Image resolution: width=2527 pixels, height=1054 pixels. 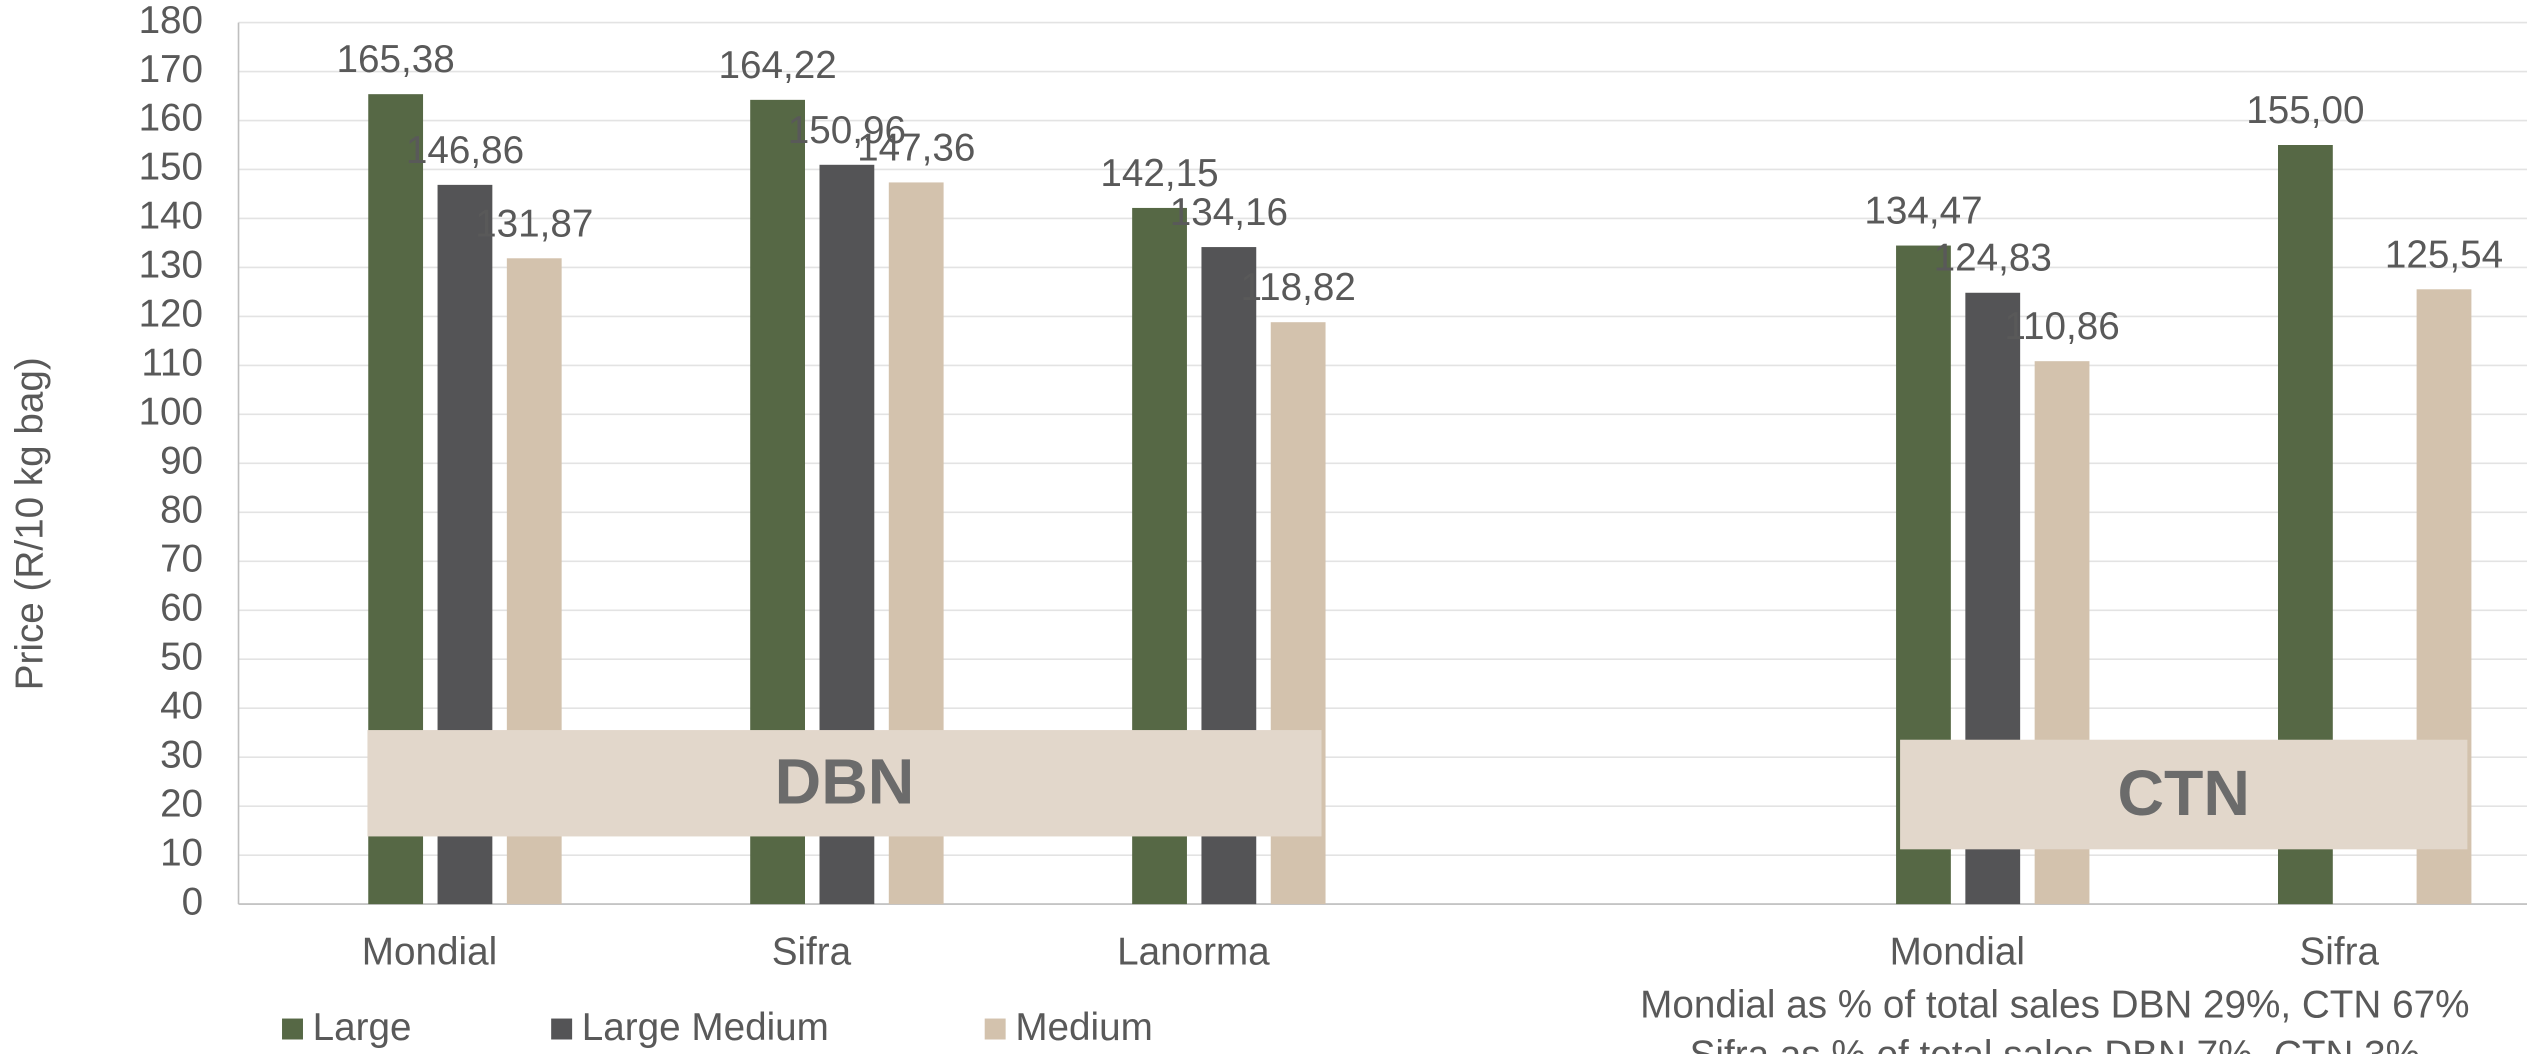 I want to click on y-tick-label: 100, so click(x=171, y=412).